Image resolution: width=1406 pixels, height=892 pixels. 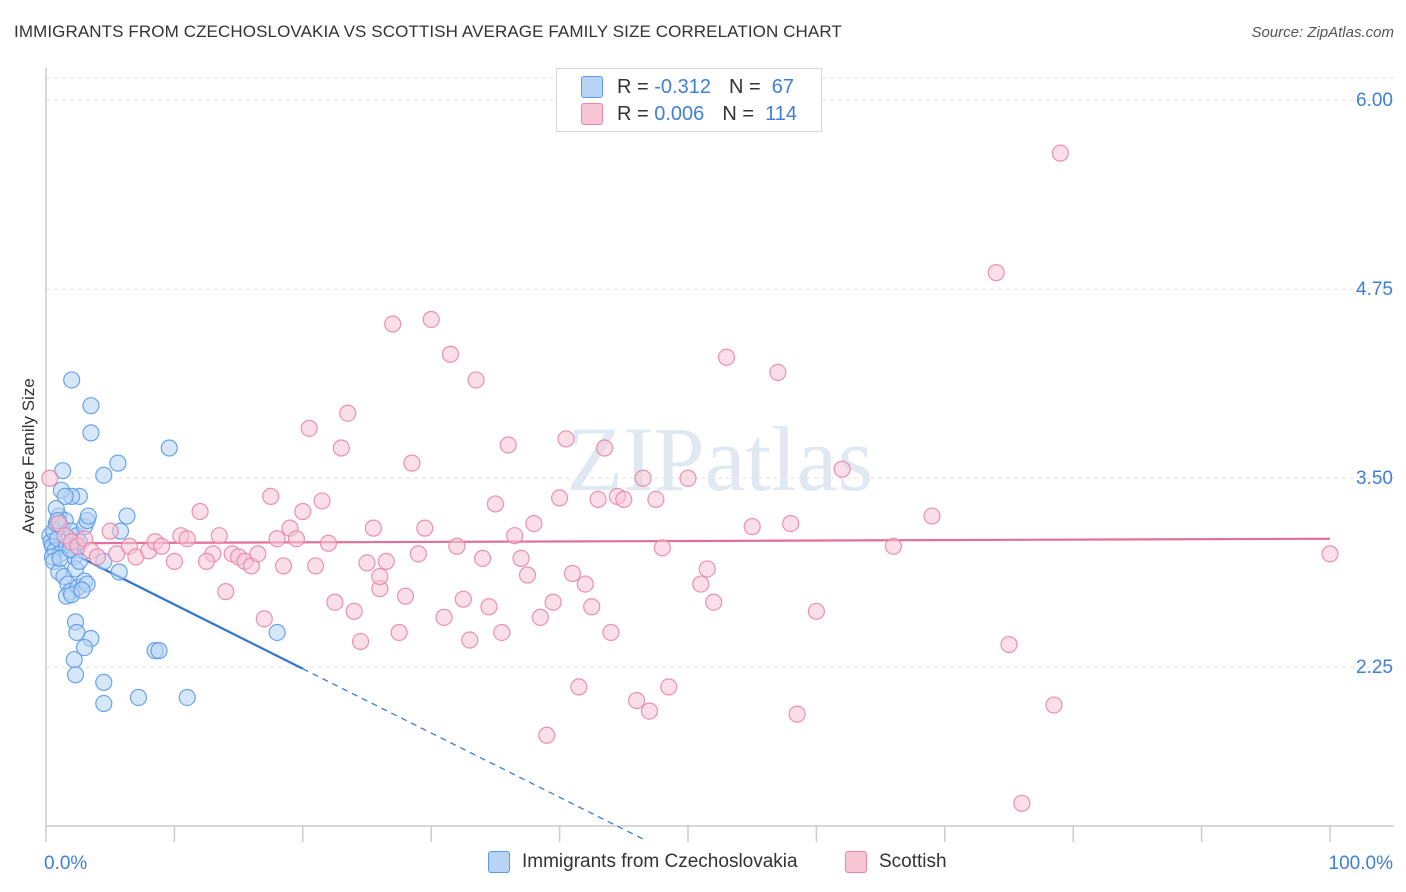 What do you see at coordinates (689, 100) in the screenshot?
I see `correlation-legend: R = -0.312 N = 67 R = 0.006 N = 114` at bounding box center [689, 100].